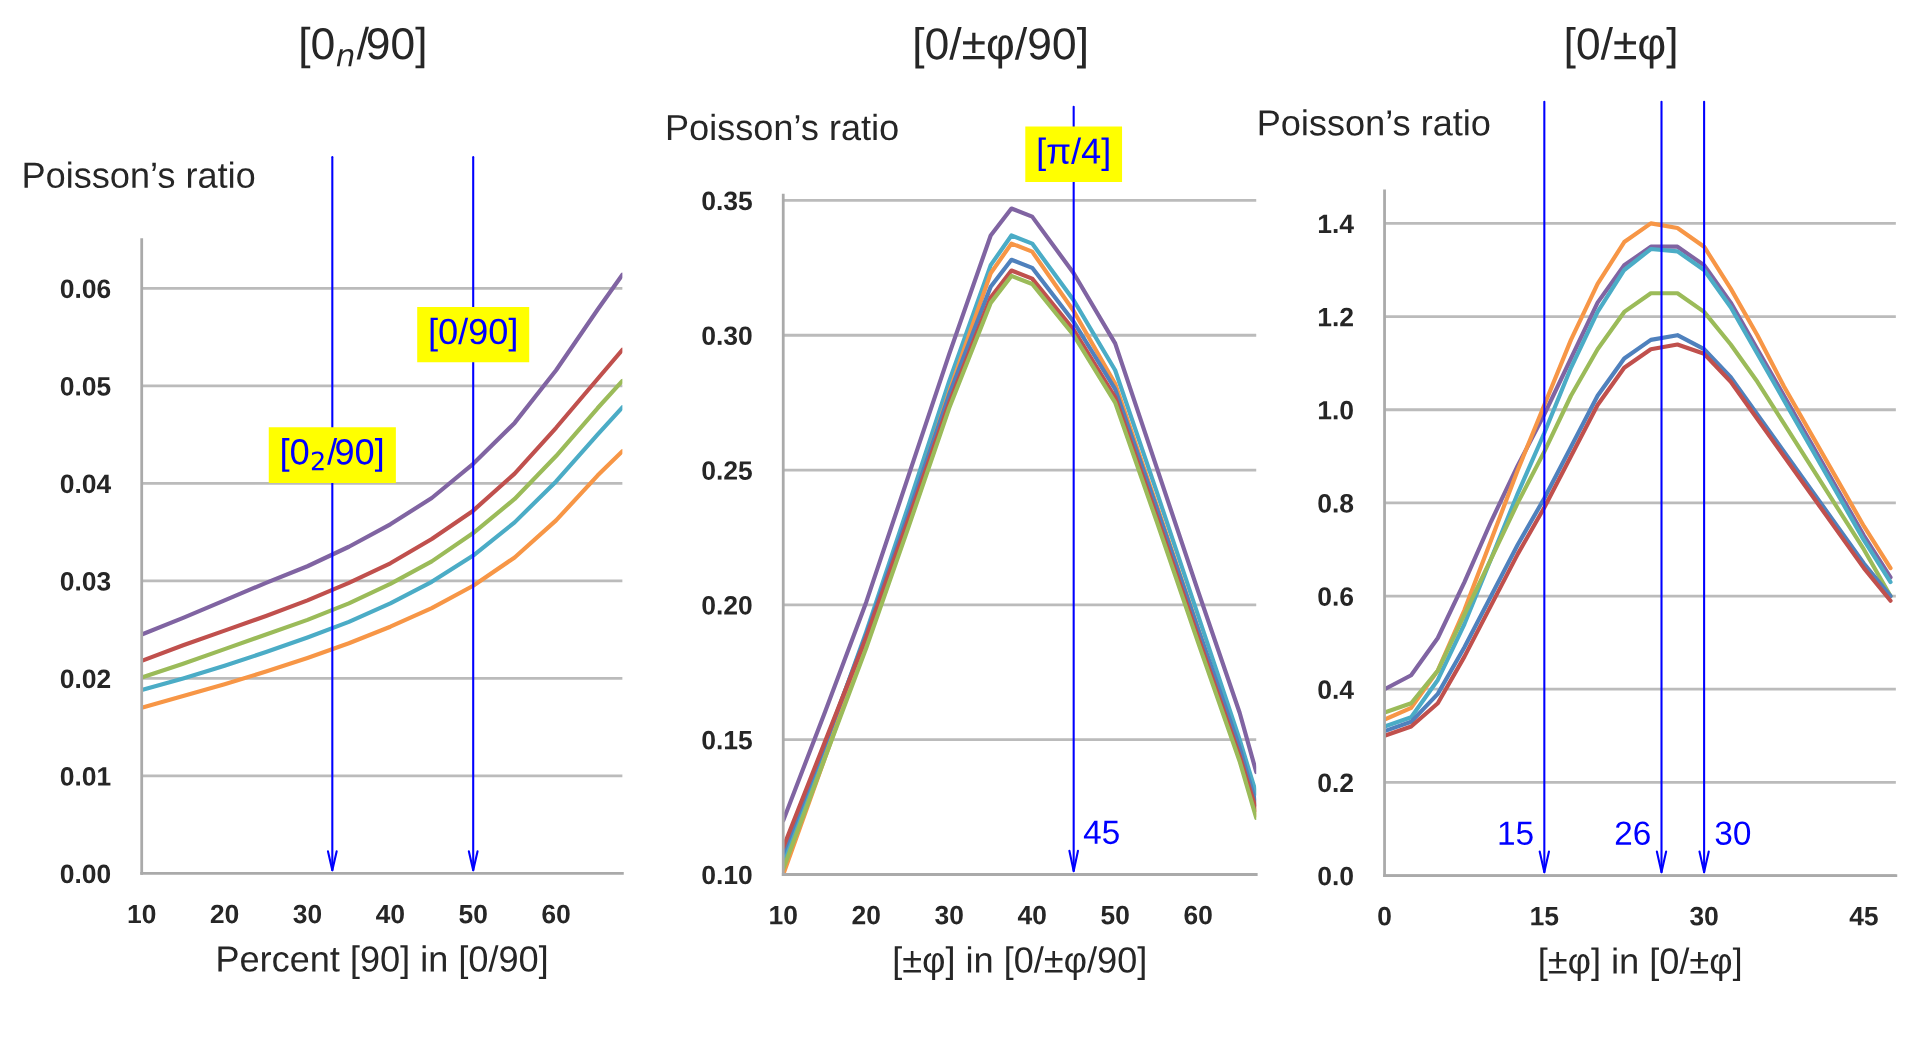  What do you see at coordinates (332, 455) in the screenshot?
I see `annotation: [0$_{2}$/90]` at bounding box center [332, 455].